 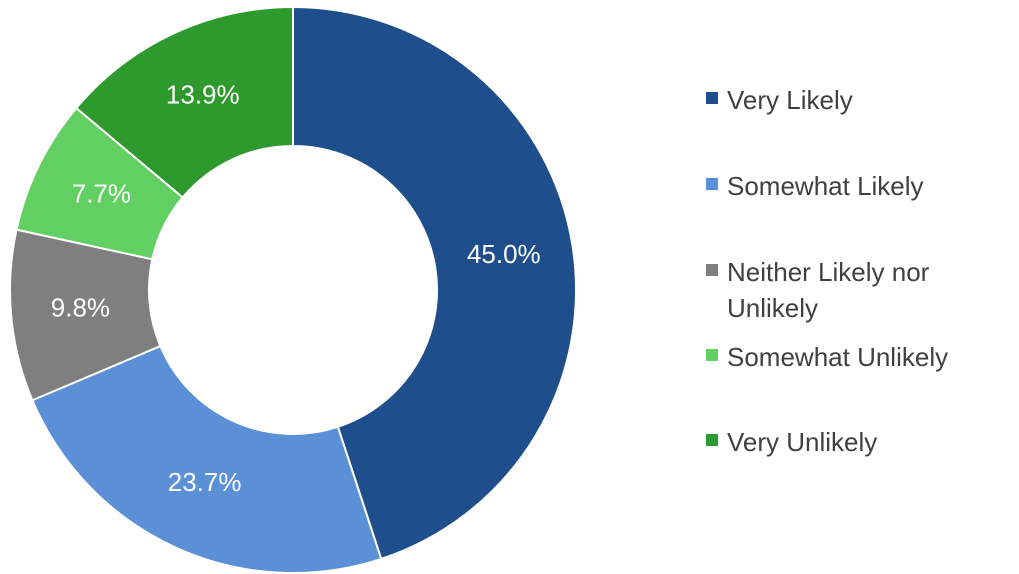 What do you see at coordinates (80, 308) in the screenshot?
I see `slice-label: 9.8%` at bounding box center [80, 308].